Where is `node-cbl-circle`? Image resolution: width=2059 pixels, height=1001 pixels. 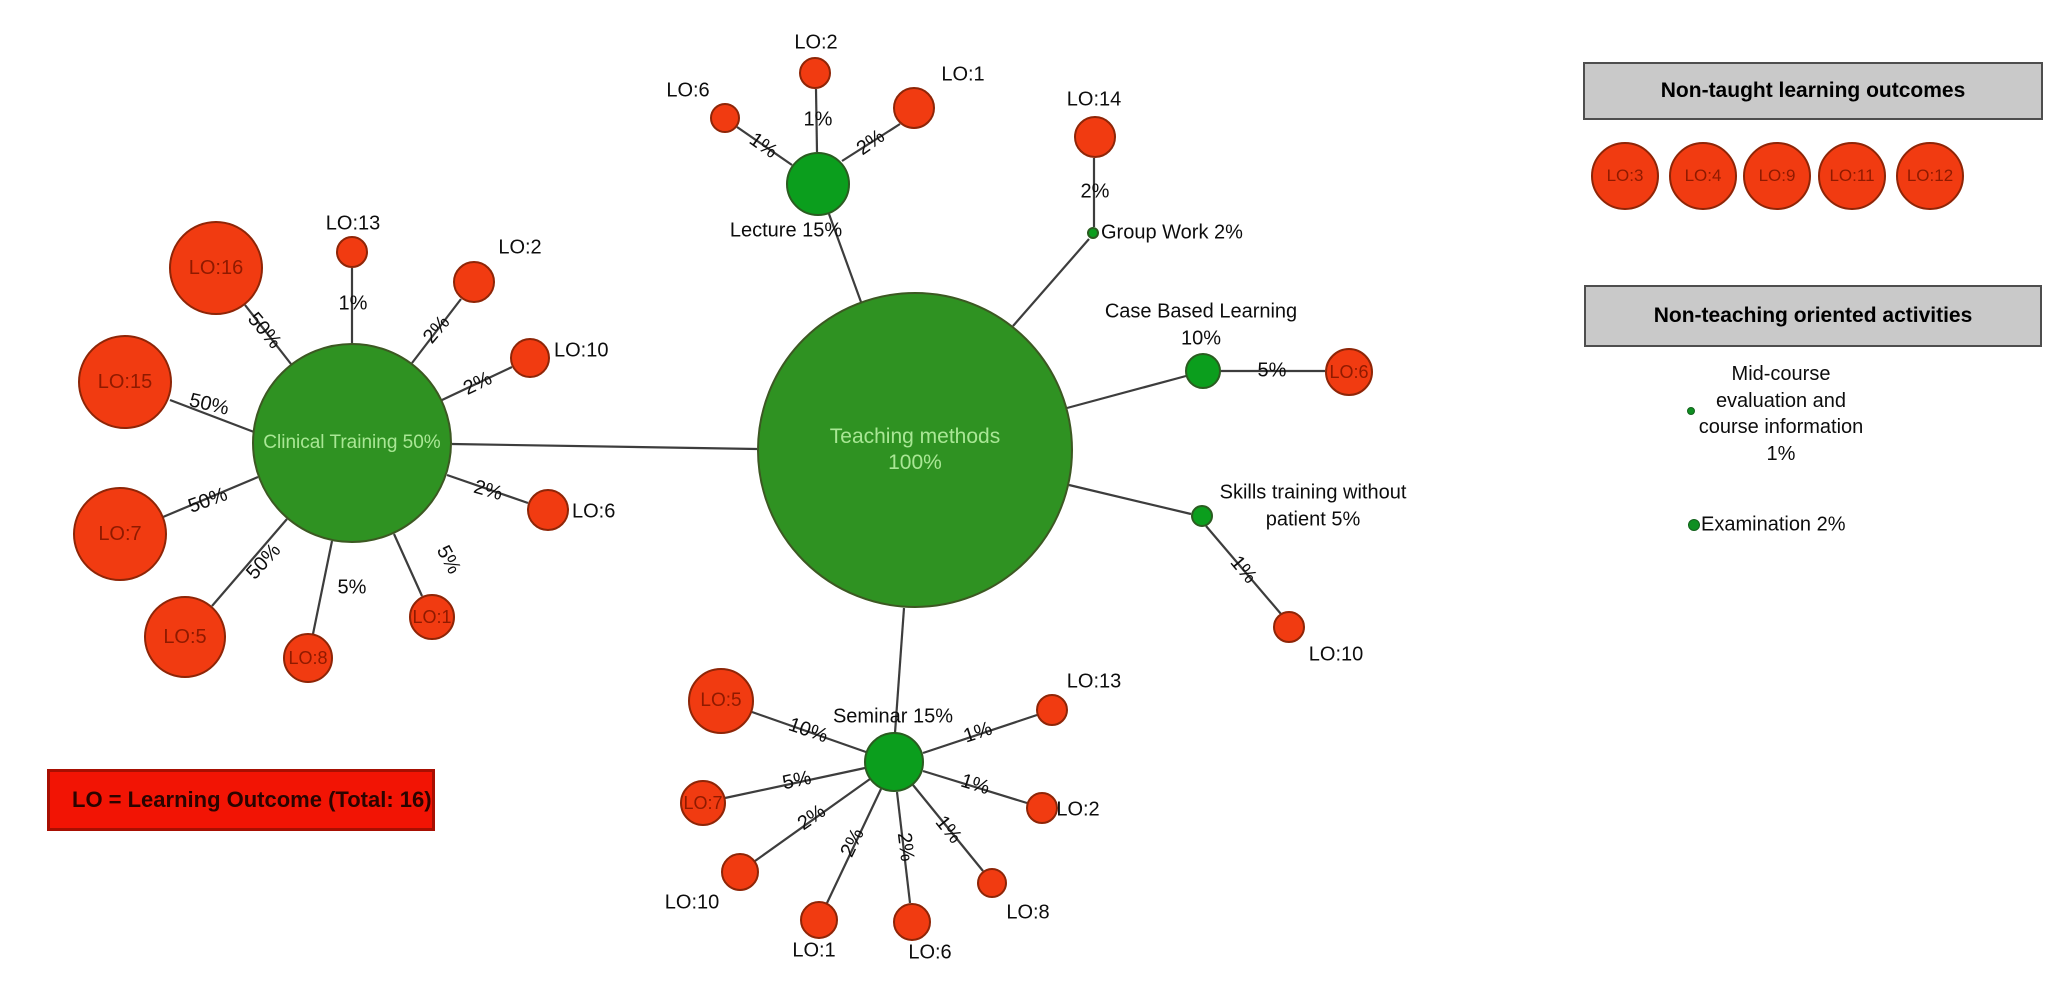 node-cbl-circle is located at coordinates (1203, 371).